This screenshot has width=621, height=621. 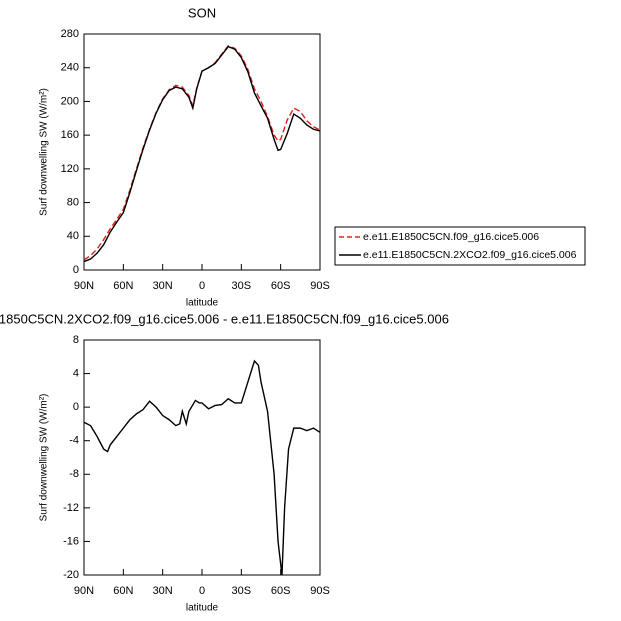 What do you see at coordinates (73, 236) in the screenshot?
I see `y-tick-label: 40` at bounding box center [73, 236].